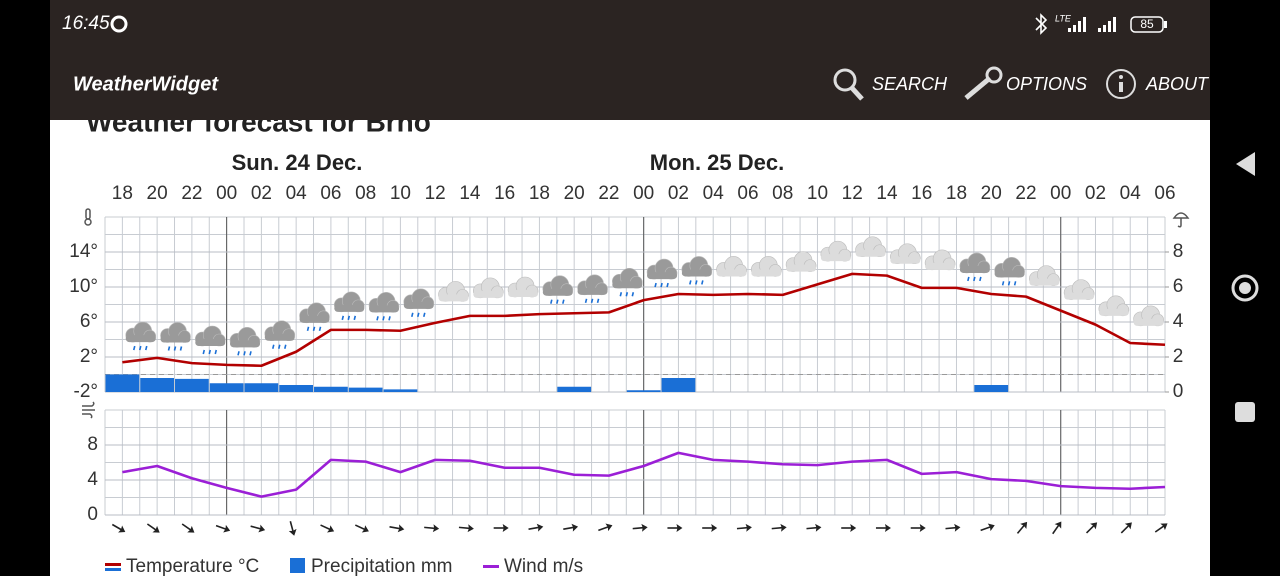 This screenshot has width=1280, height=576. Describe the element at coordinates (89, 356) in the screenshot. I see `y-tick-label: 2°` at that location.